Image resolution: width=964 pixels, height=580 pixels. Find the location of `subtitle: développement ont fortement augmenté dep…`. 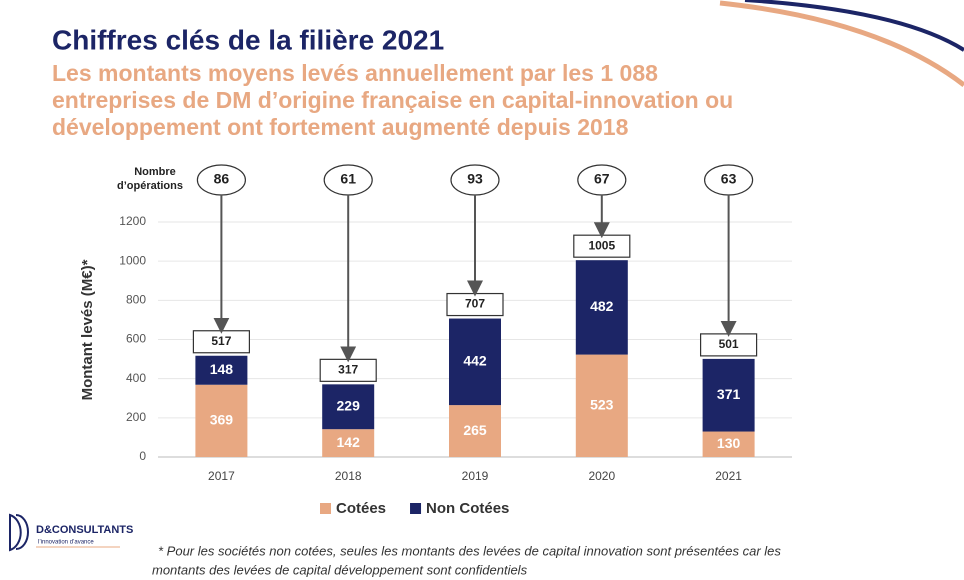

subtitle: développement ont fortement augmenté dep… is located at coordinates (340, 127).